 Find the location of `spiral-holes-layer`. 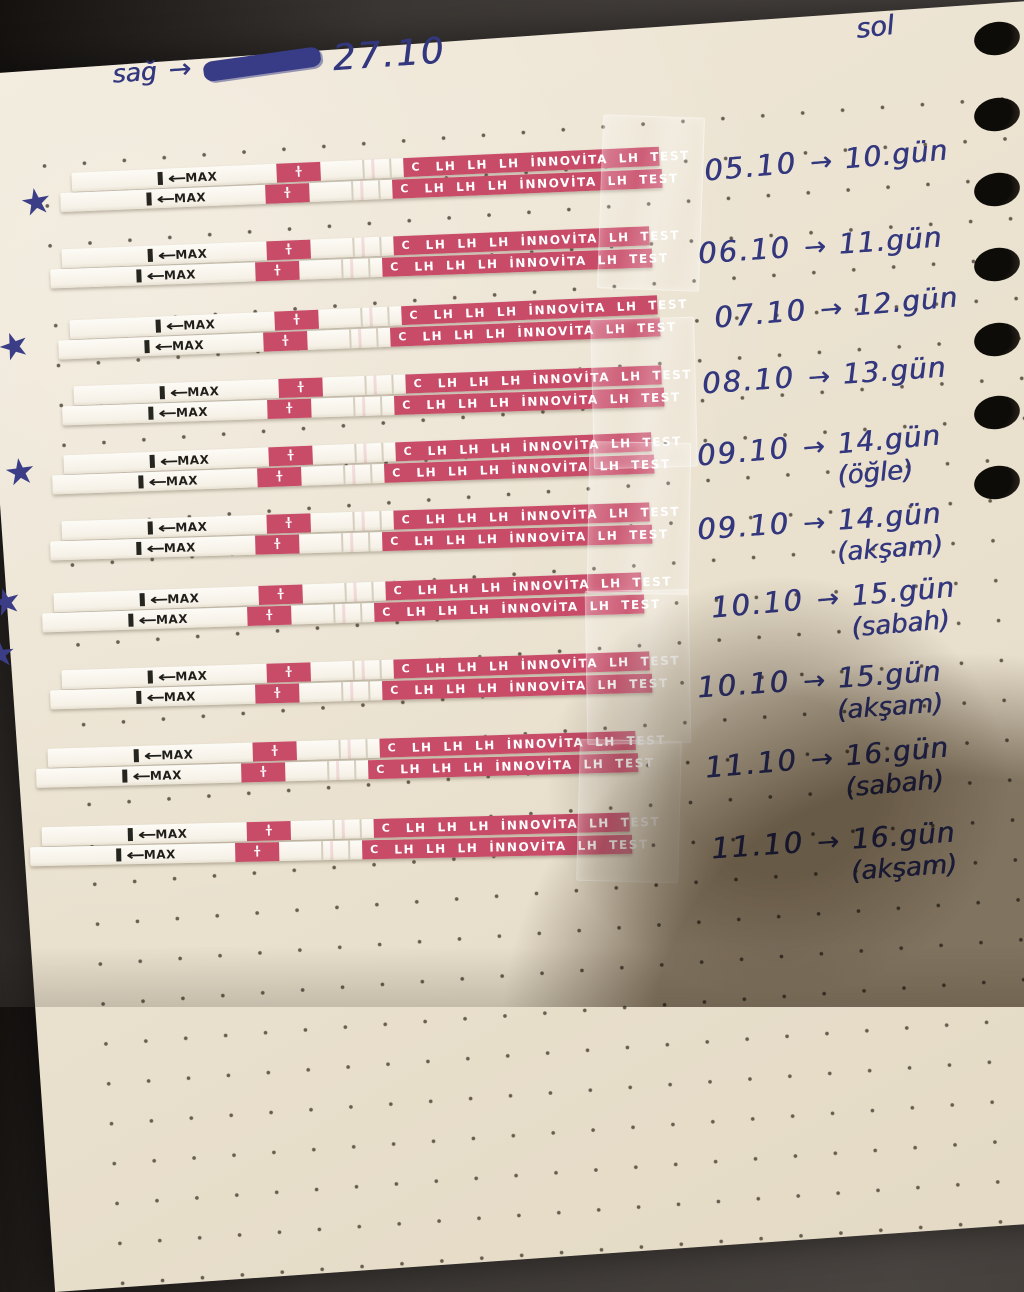

spiral-holes-layer is located at coordinates (997, 260).